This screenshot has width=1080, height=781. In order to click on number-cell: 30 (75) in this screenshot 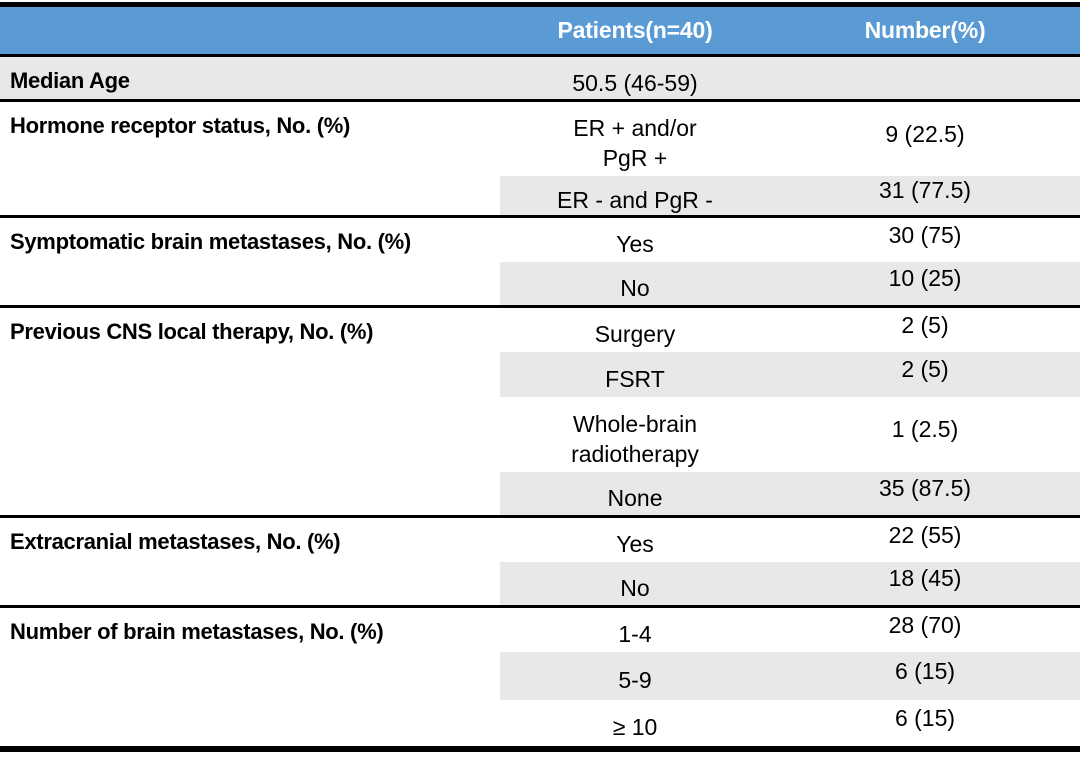, I will do `click(925, 238)`.